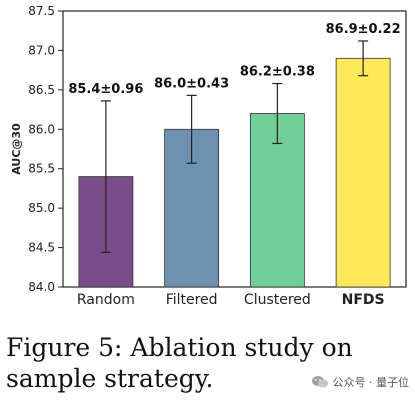  Describe the element at coordinates (363, 172) in the screenshot. I see `bar-nfds` at that location.